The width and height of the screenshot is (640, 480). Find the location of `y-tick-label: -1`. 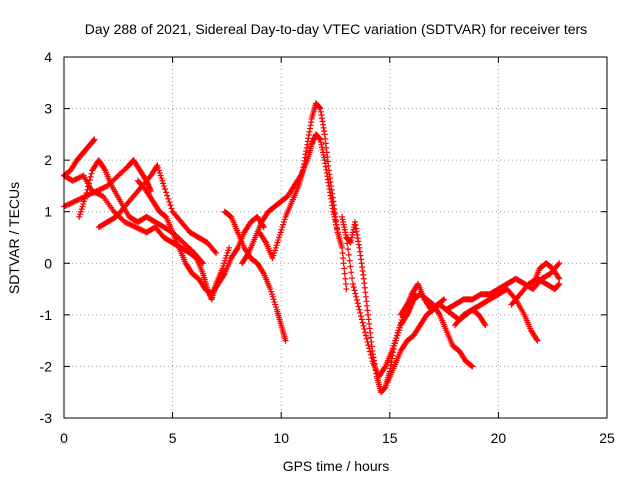

y-tick-label: -1 is located at coordinates (46, 315).